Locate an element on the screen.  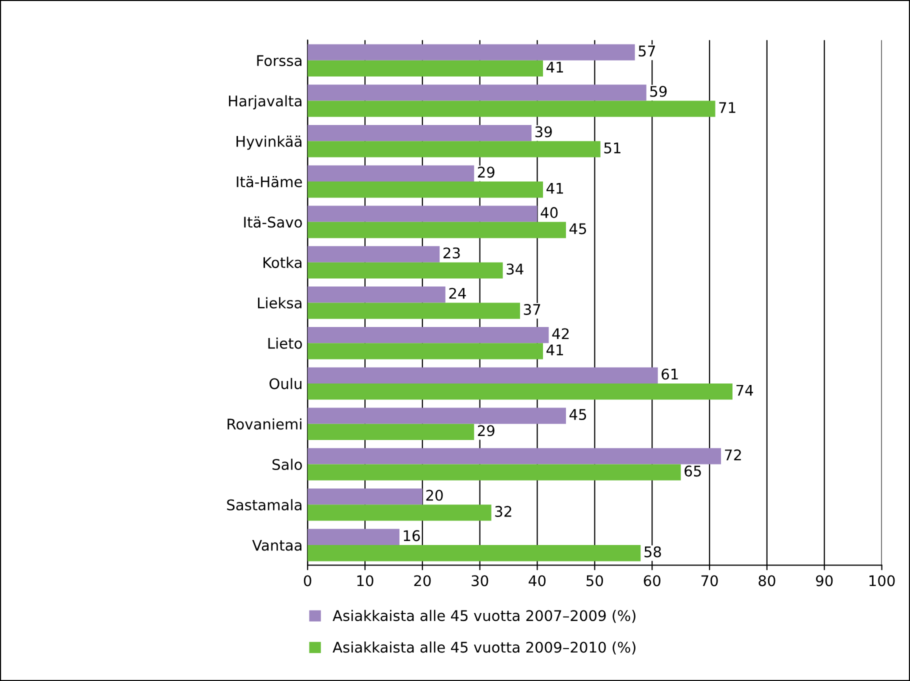
data-label: 40 is located at coordinates (549, 212).